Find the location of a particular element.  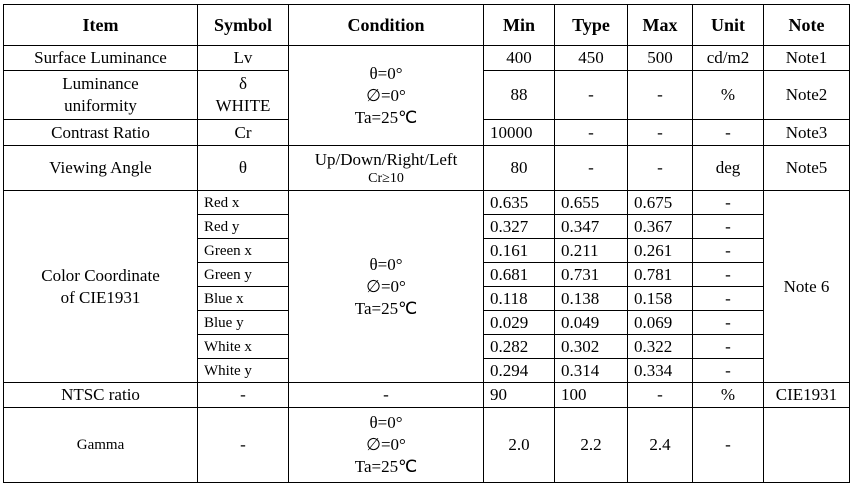

cell: Lv is located at coordinates (243, 58).